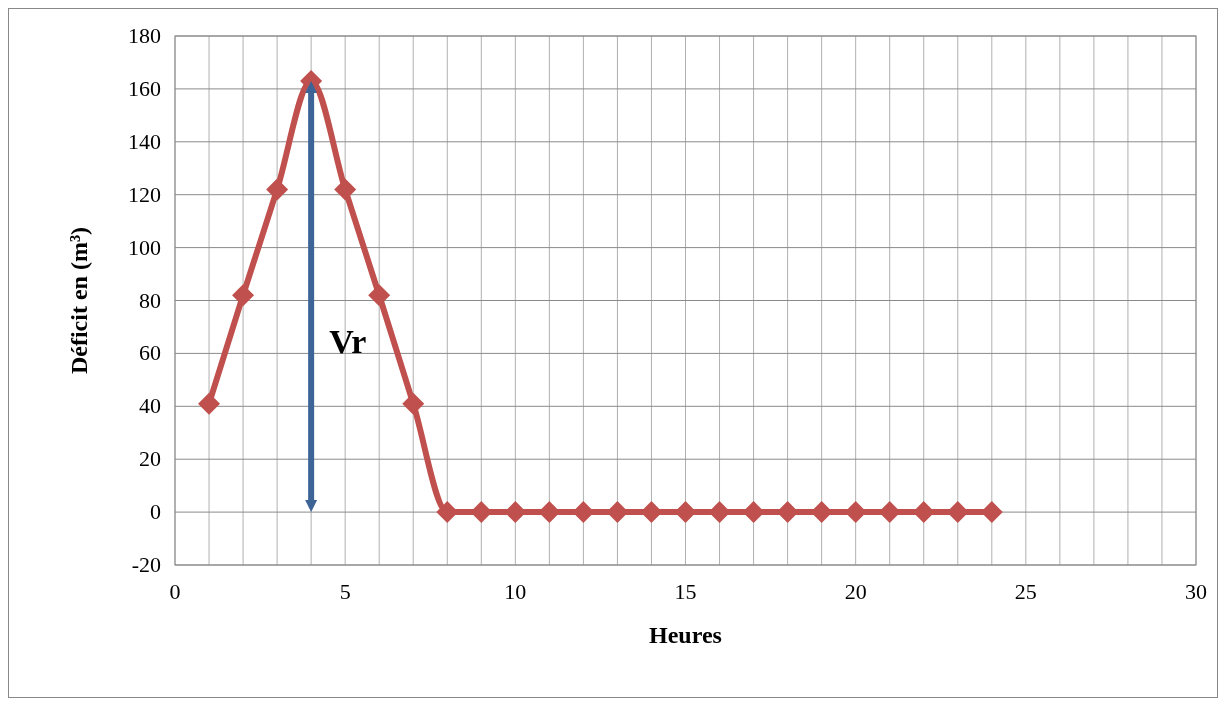 This screenshot has height=707, width=1226. What do you see at coordinates (150, 353) in the screenshot?
I see `y-tick-label: 60` at bounding box center [150, 353].